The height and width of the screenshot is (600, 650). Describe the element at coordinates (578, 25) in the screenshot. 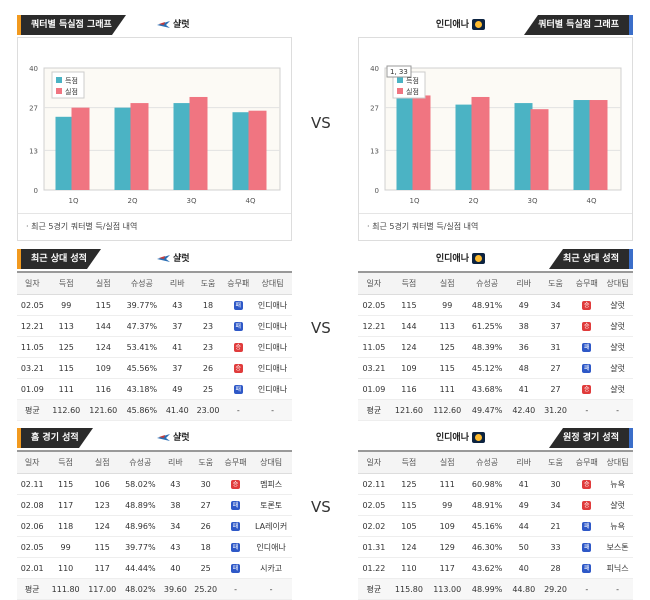

I see `section-title: 쿼터별 득실점 그래프` at that location.